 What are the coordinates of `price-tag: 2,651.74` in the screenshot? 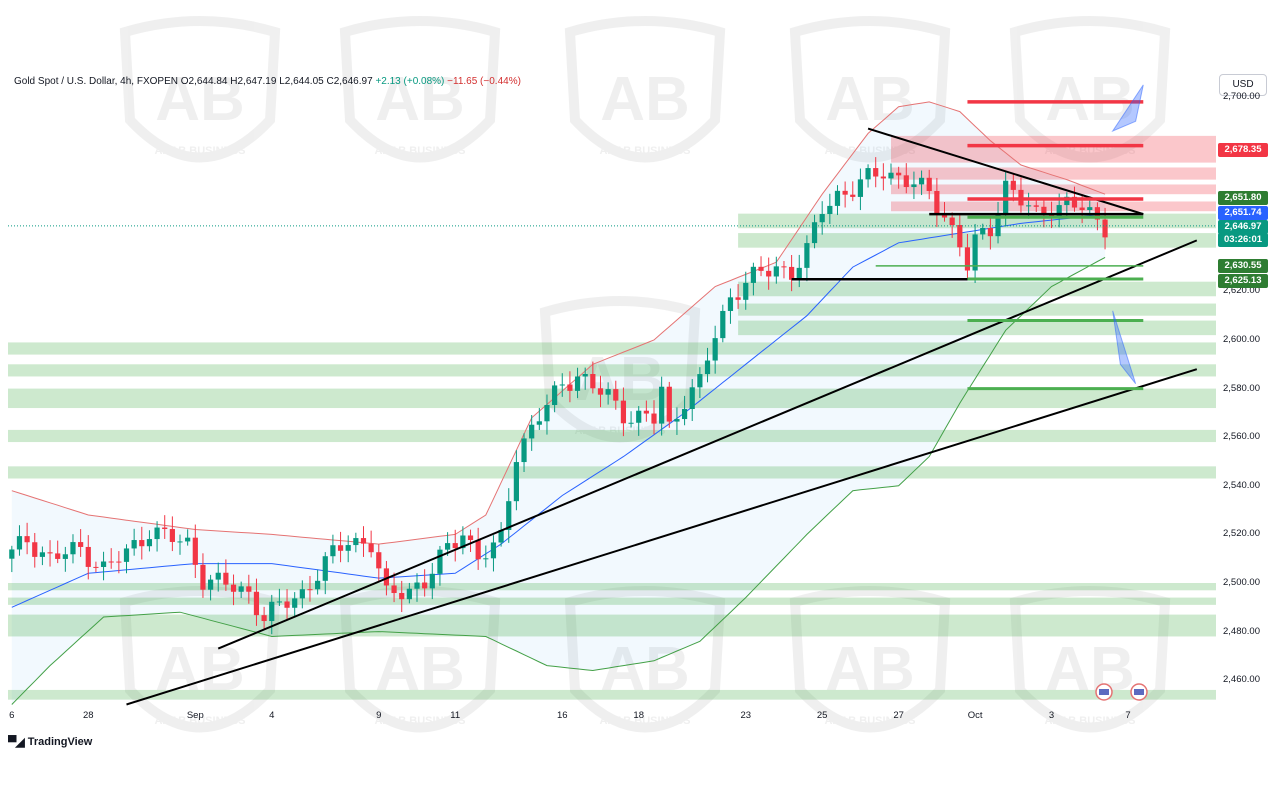 It's located at (1243, 213).